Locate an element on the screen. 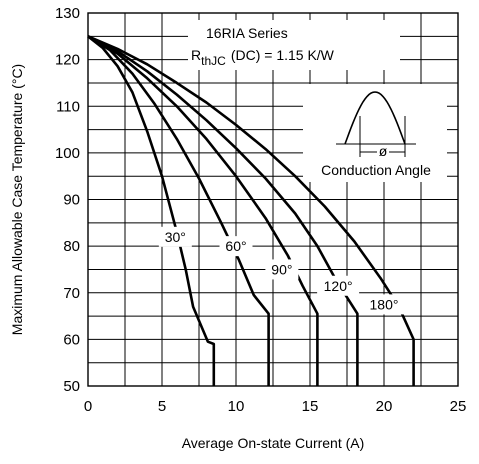 The width and height of the screenshot is (479, 464). y-tick-label: 100 is located at coordinates (67, 153).